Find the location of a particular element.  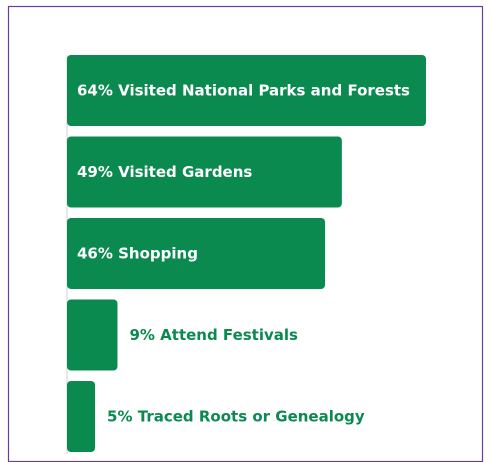

value-label: 49% is located at coordinates (95, 172).